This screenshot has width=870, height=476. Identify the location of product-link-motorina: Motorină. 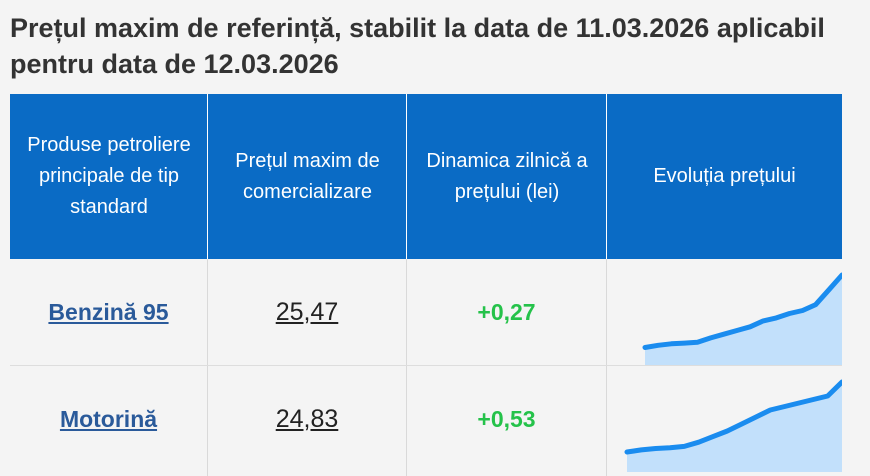
(108, 418).